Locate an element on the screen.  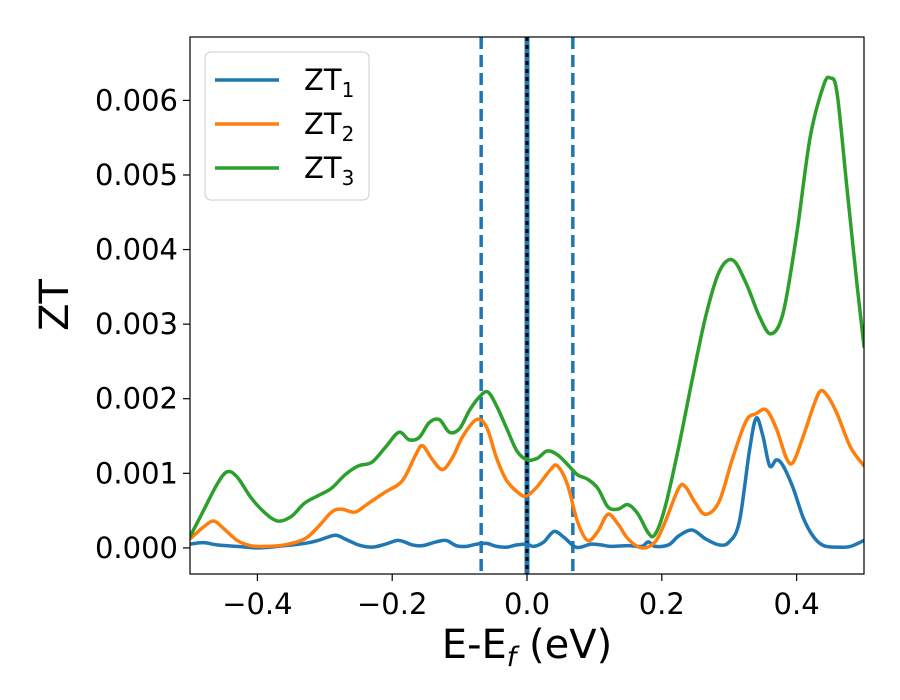
y-tick-label: 0.006 is located at coordinates (136, 100).